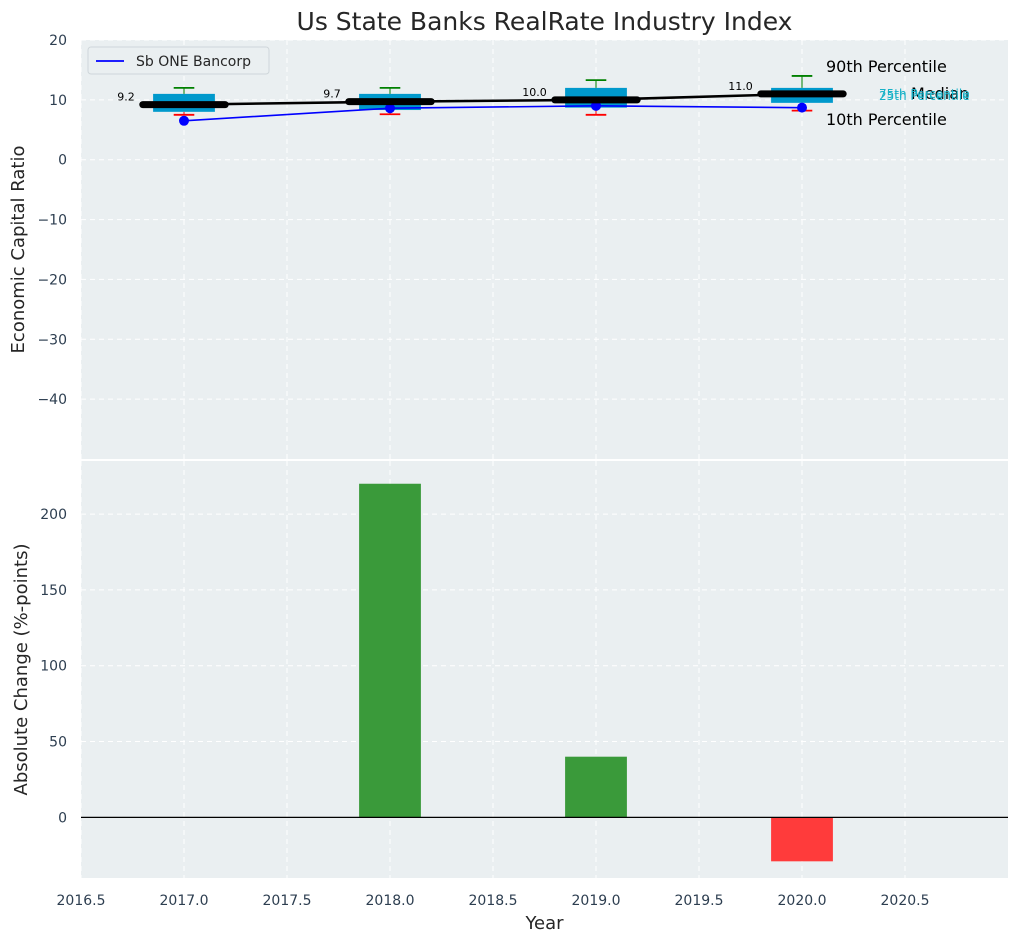 This screenshot has width=1019, height=942. I want to click on x-tick-label: 2018.5, so click(493, 901).